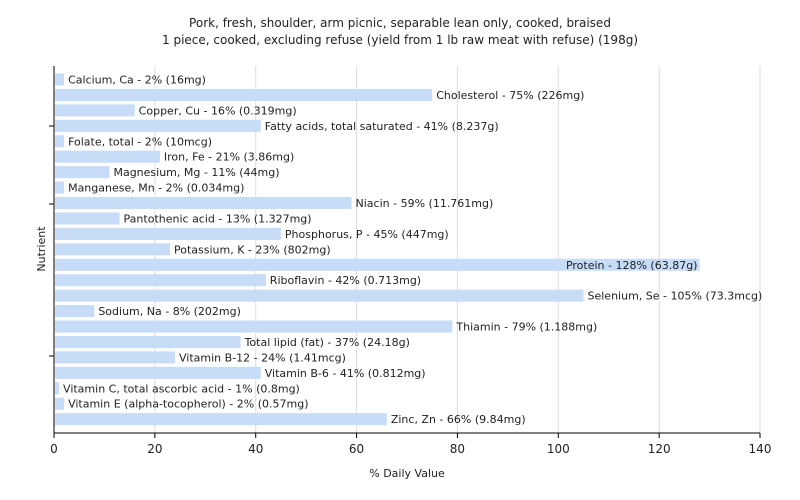 This screenshot has width=800, height=500. What do you see at coordinates (262, 357) in the screenshot?
I see `bar-label: Vitamin B-12 - 24% (1.41mcg)` at bounding box center [262, 357].